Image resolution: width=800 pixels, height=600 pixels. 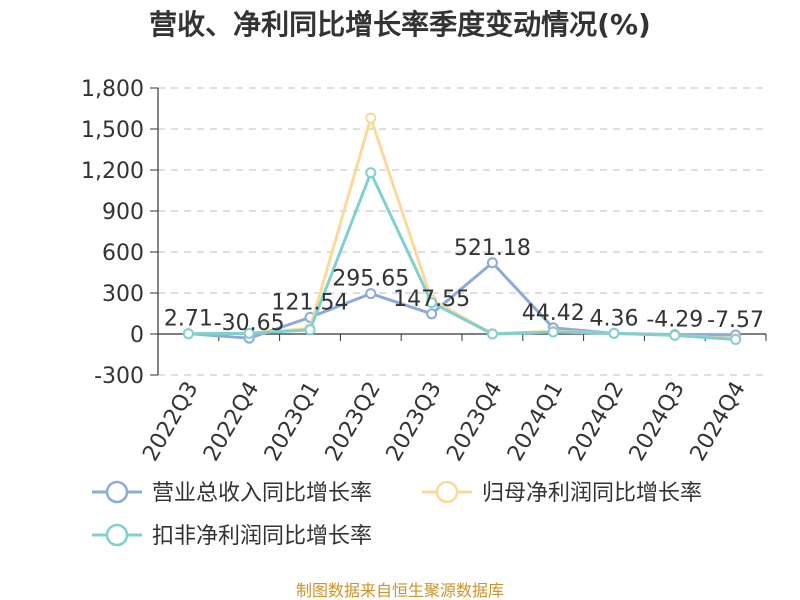 What do you see at coordinates (112, 171) in the screenshot?
I see `y-tick-label: 1,200` at bounding box center [112, 171].